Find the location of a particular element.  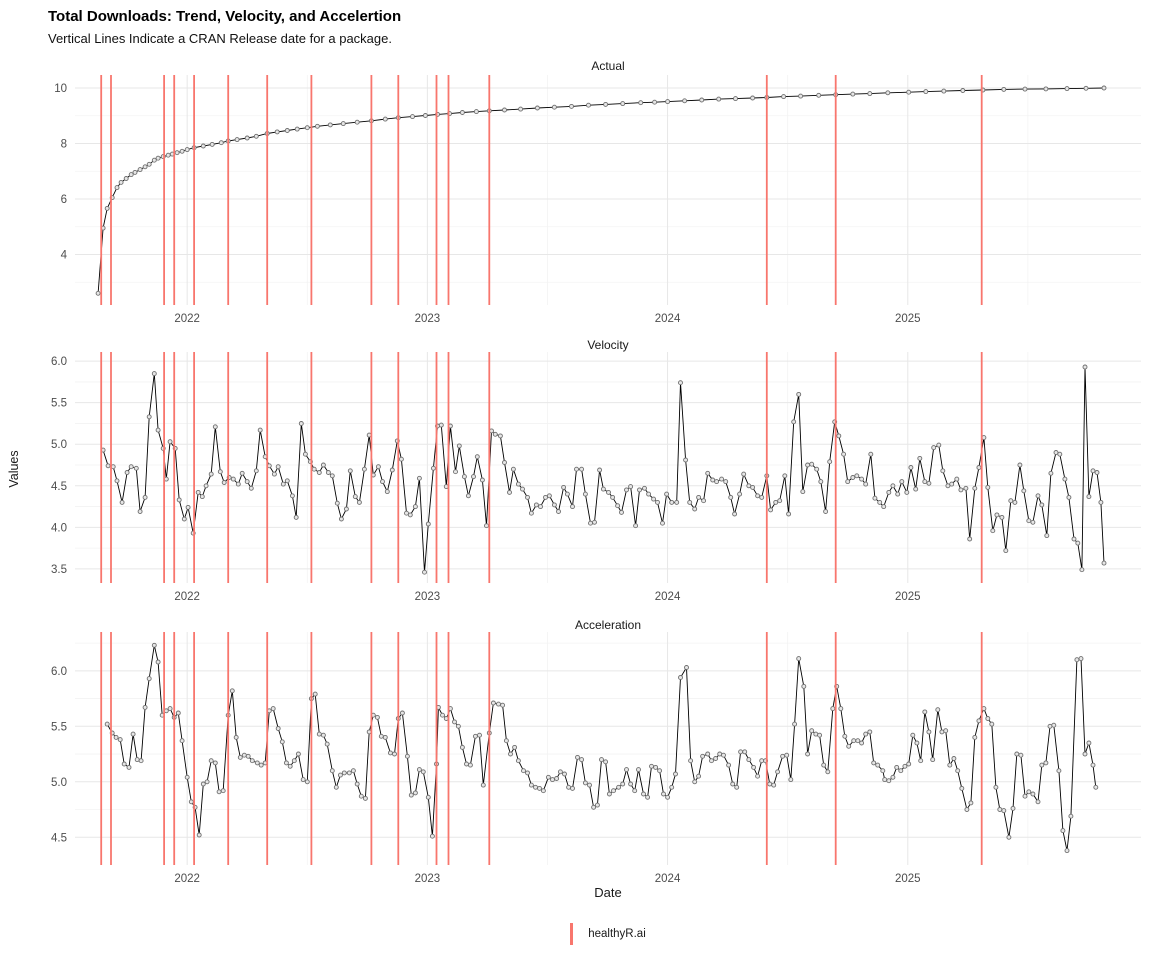

y-tick-label: 10 is located at coordinates (60, 89).